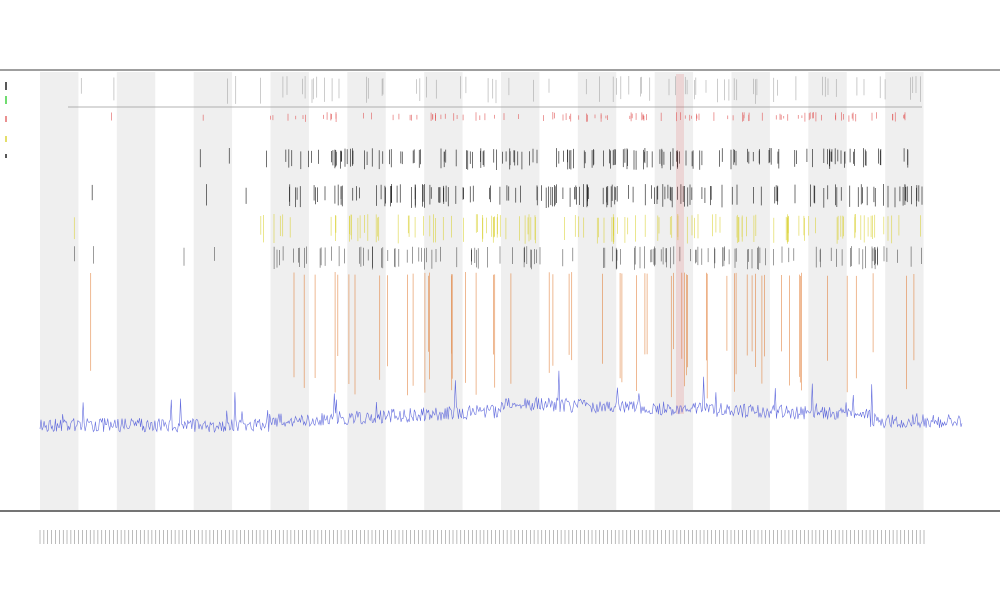  I want to click on x-tick-labels, so click(482, 537).